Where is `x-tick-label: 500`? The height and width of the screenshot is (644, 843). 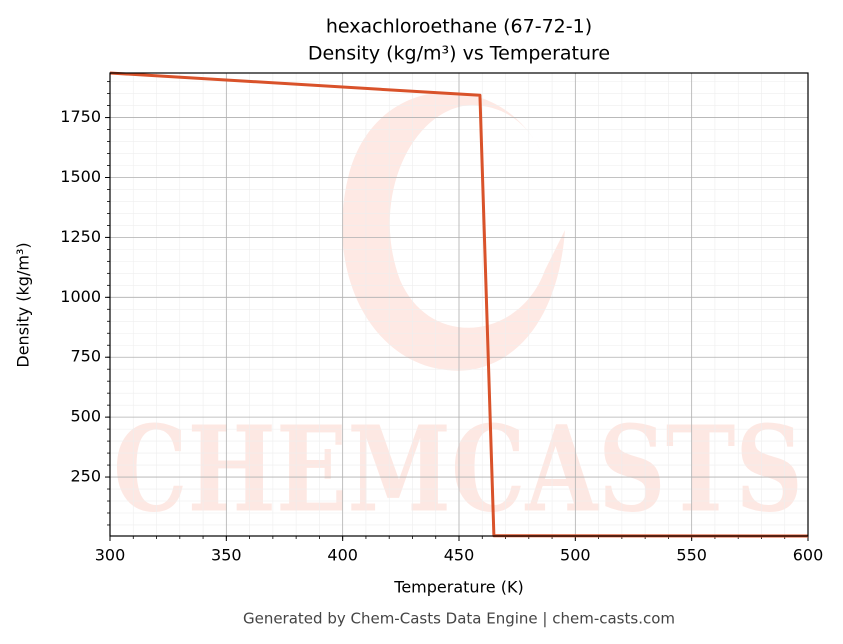 x-tick-label: 500 is located at coordinates (575, 555).